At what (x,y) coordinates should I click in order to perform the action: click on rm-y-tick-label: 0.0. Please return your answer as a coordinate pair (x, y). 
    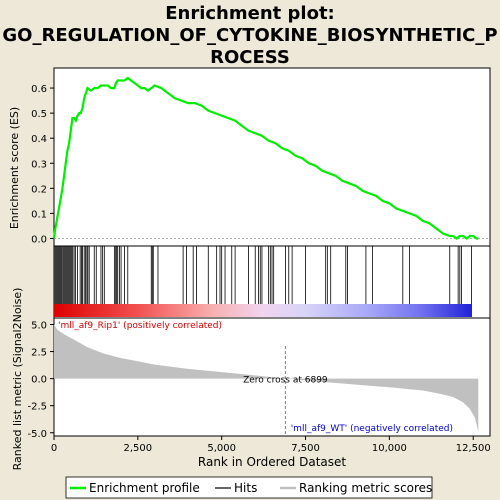
    Looking at the image, I should click on (39, 380).